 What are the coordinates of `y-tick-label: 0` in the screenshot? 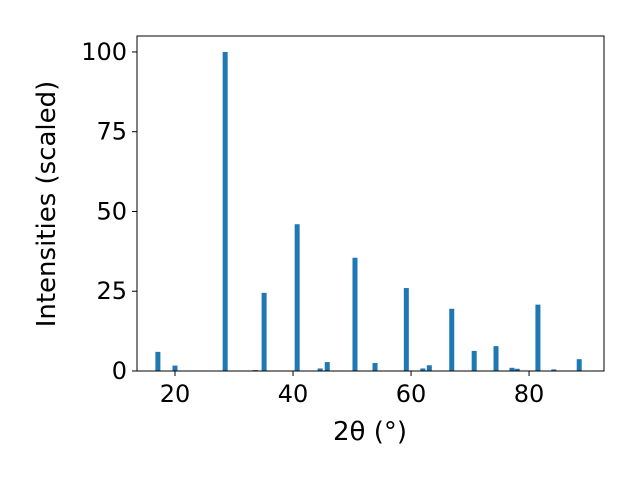 It's located at (119, 371).